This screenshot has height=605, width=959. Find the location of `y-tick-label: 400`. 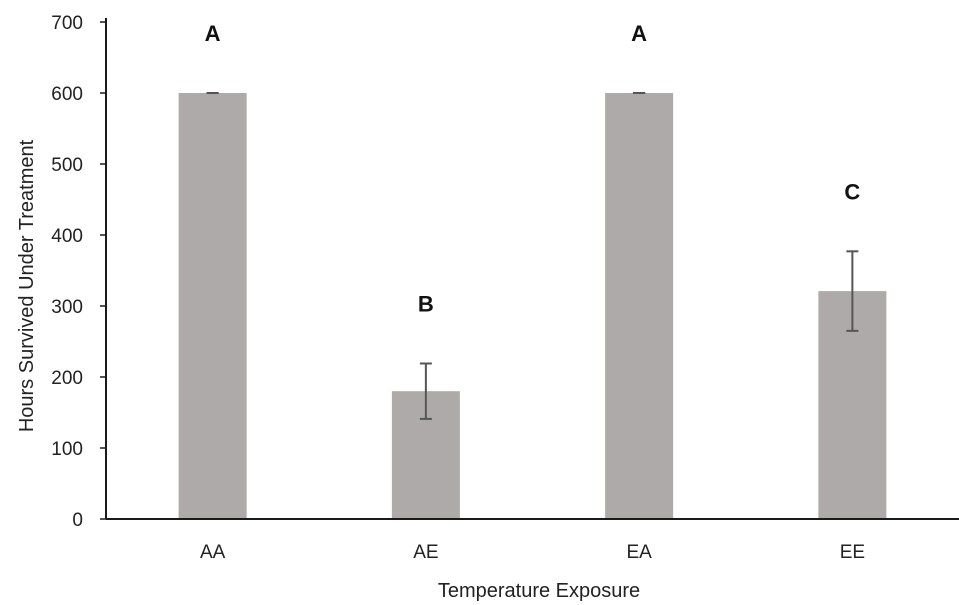

y-tick-label: 400 is located at coordinates (67, 236).